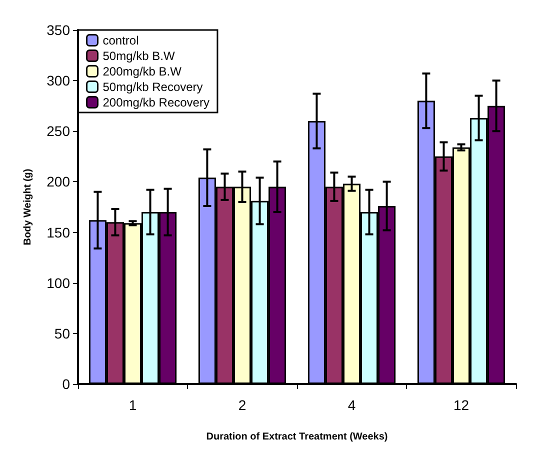  I want to click on y-tick-label: 200, so click(58, 182).